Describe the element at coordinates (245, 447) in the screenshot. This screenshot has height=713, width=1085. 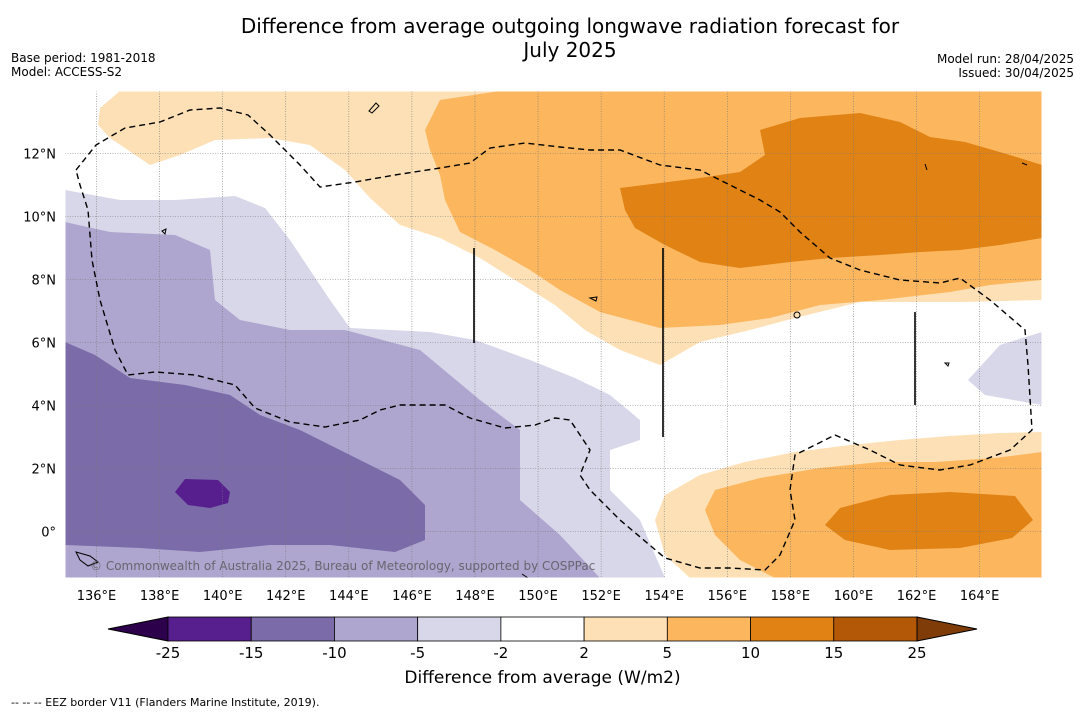
I see `region-minus15-to-minus10` at that location.